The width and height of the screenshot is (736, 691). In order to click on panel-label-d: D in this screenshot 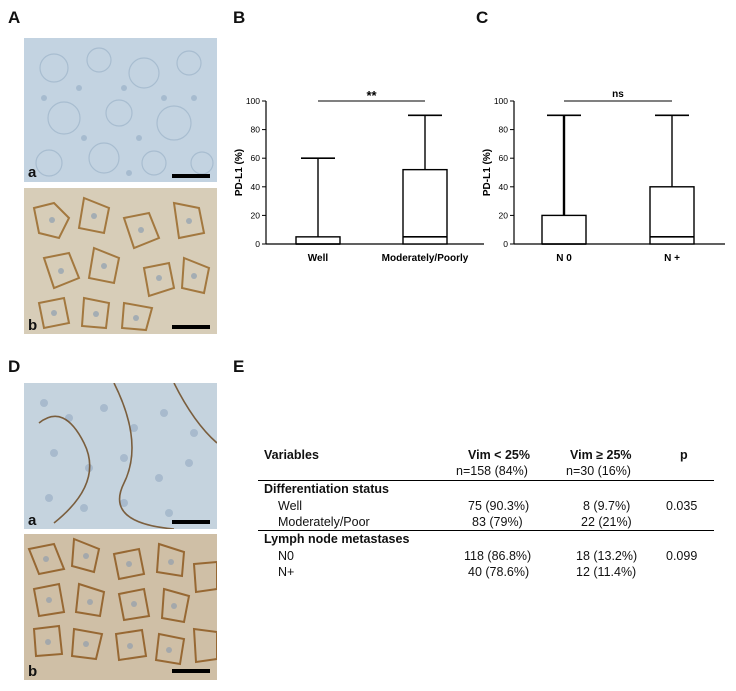, I will do `click(14, 366)`.